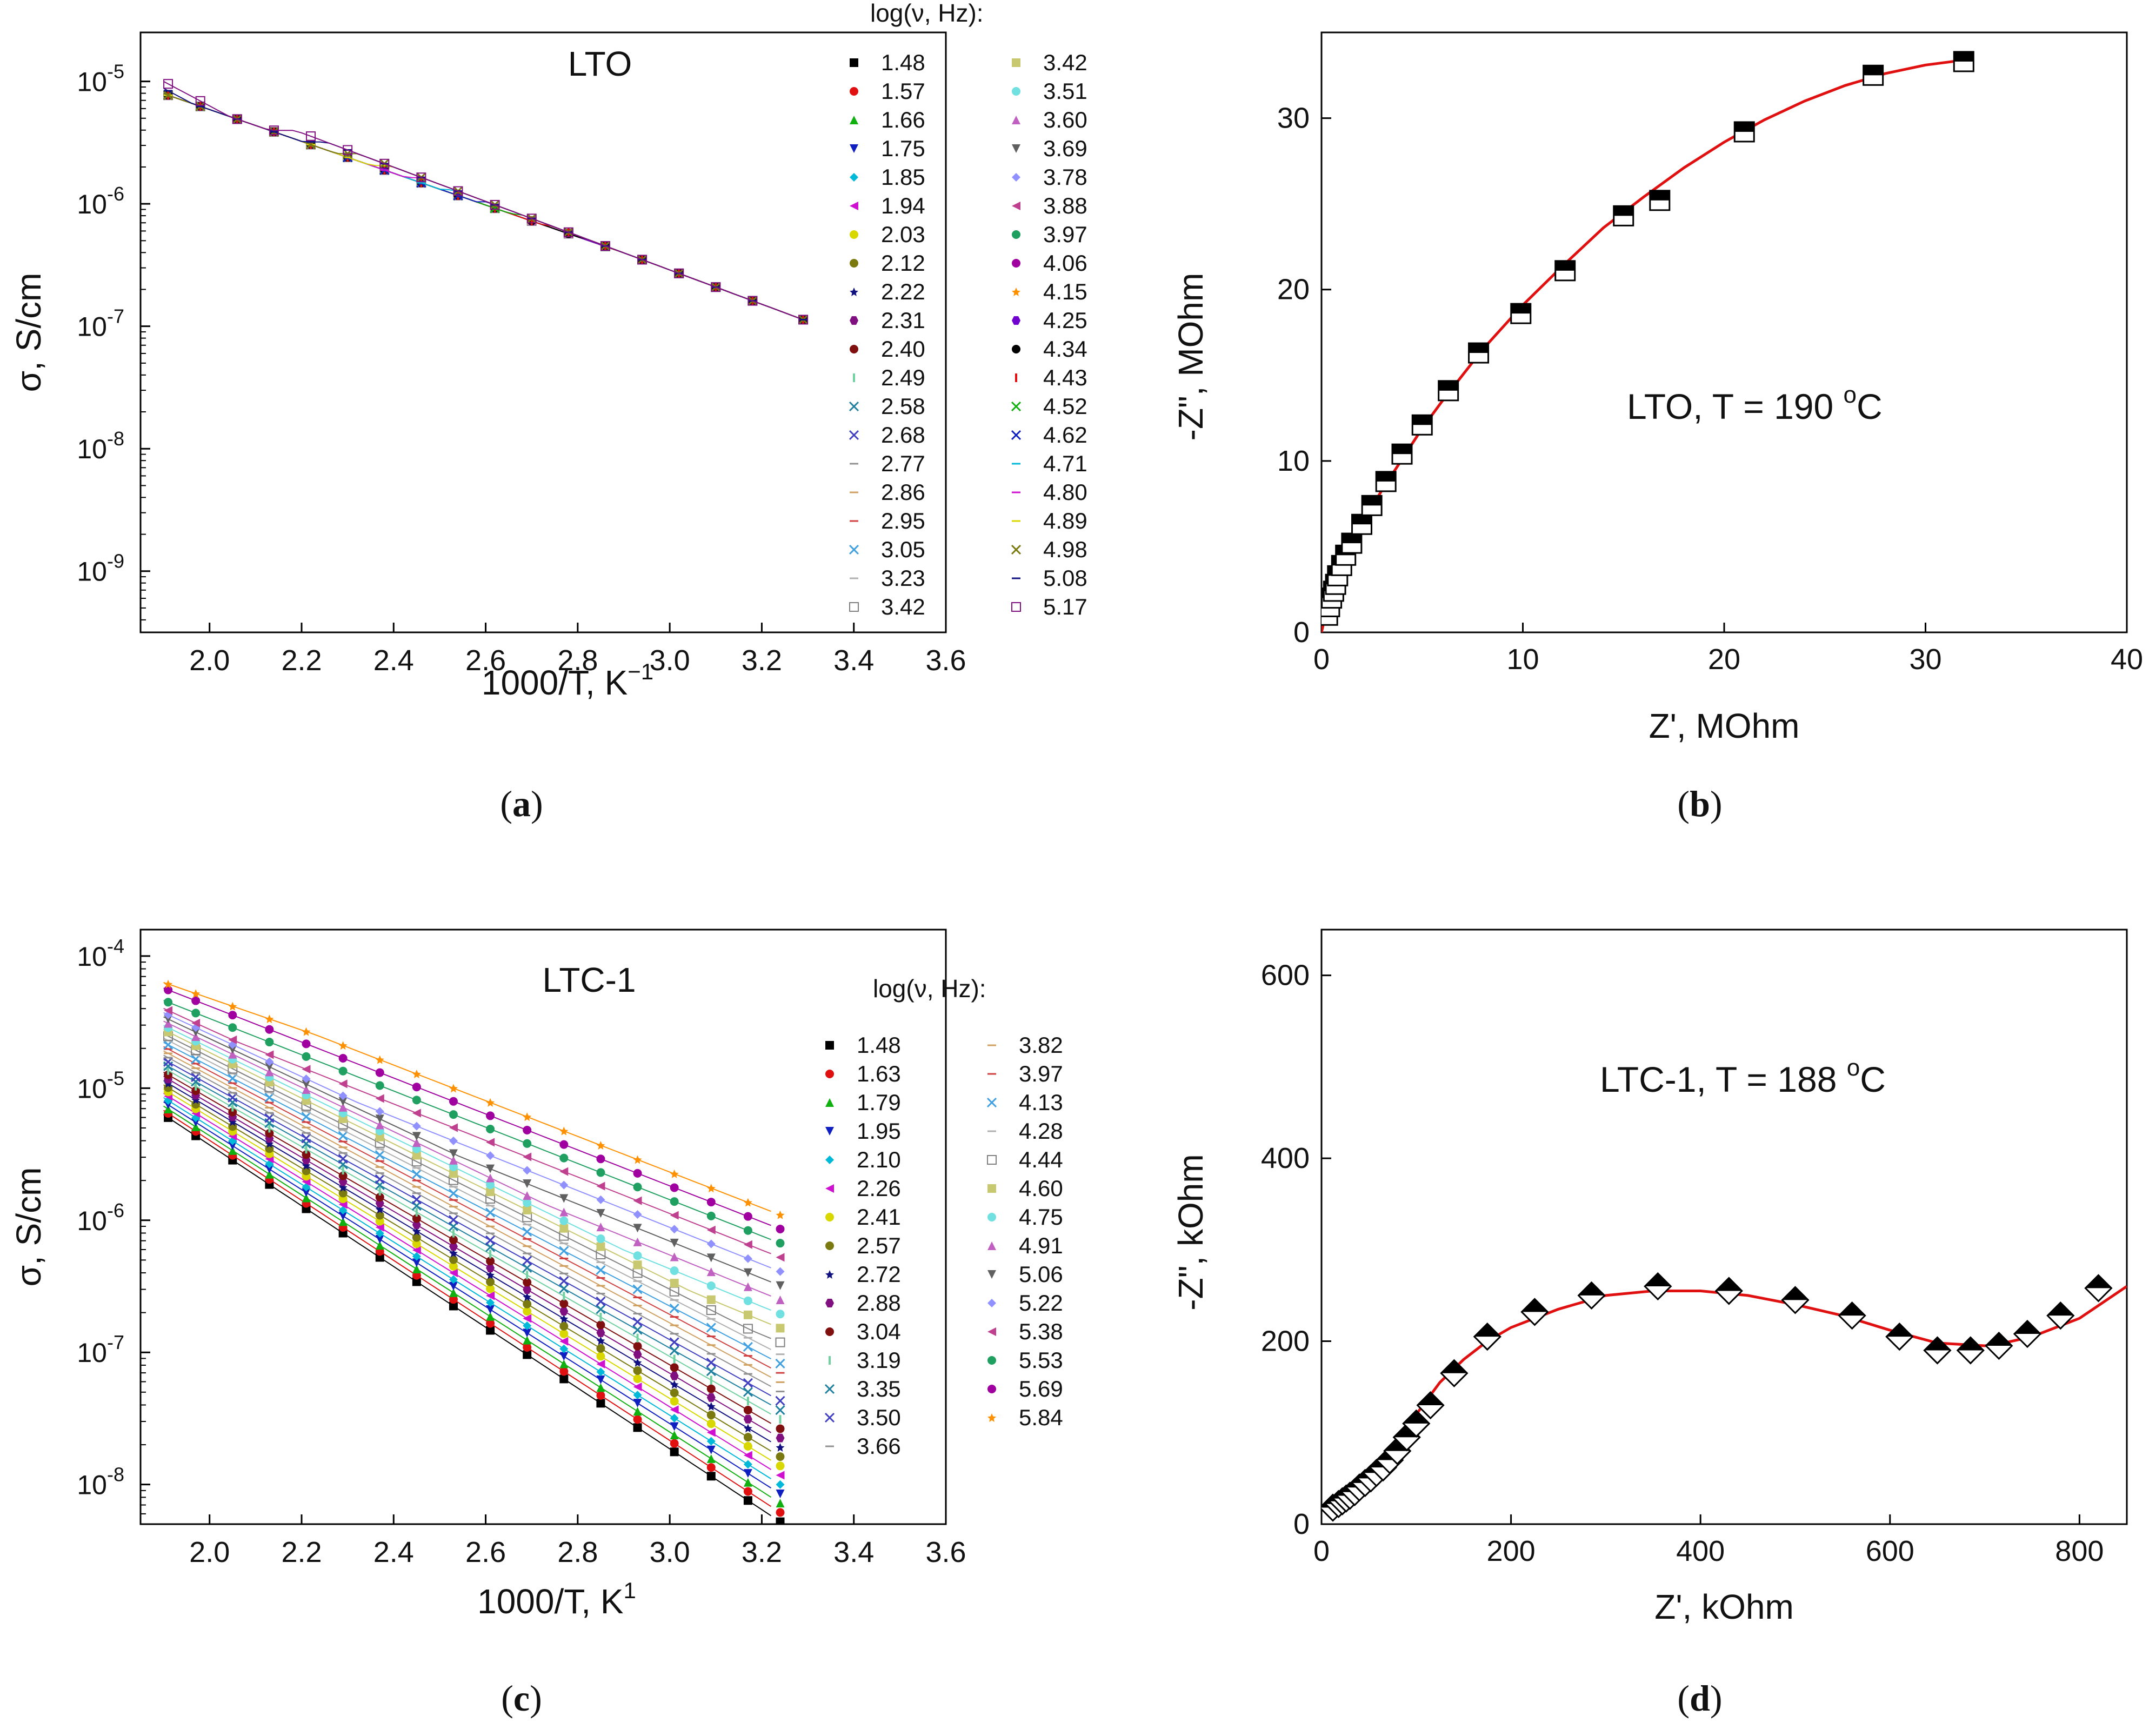 This screenshot has height=1736, width=2149. I want to click on legend-label-c-0: 1.48, so click(879, 1045).